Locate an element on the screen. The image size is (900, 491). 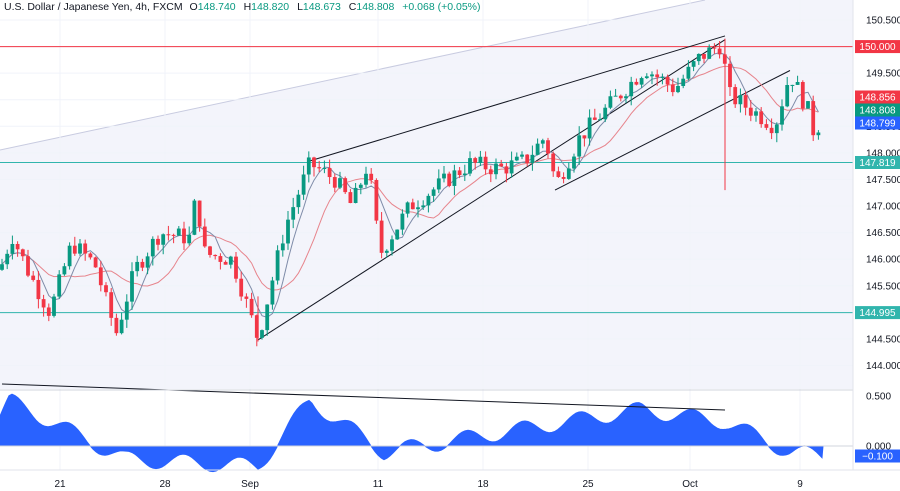
oscillator-value-tag is located at coordinates (877, 456).